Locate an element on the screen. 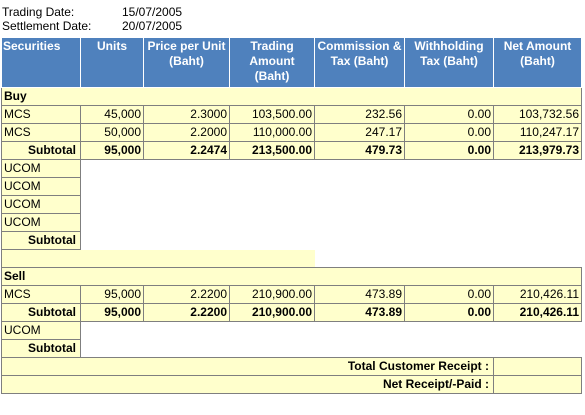 The image size is (585, 415). sell-section-title: Sell is located at coordinates (291, 276).